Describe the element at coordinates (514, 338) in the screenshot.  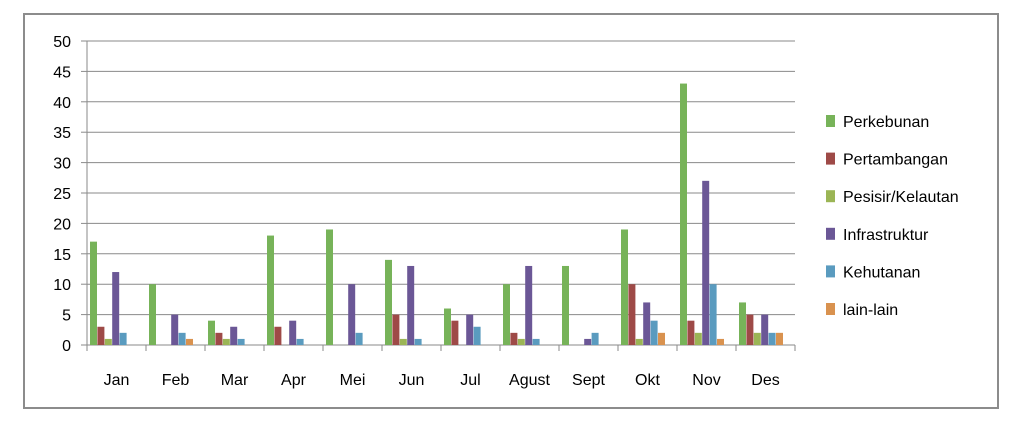
I see `bar-pertambangan-agust` at that location.